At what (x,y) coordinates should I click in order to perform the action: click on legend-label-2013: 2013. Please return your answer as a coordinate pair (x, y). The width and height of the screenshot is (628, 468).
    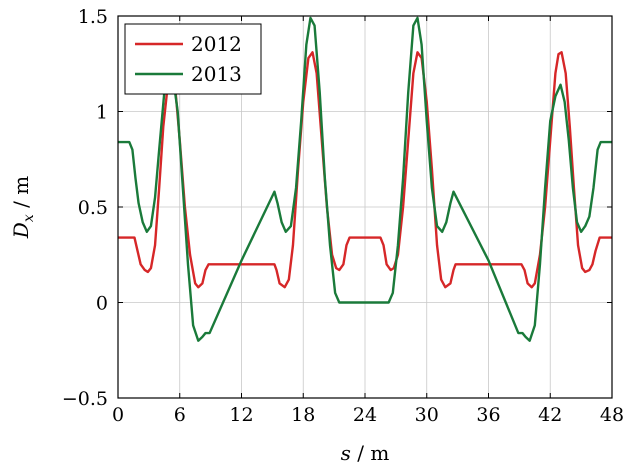
    Looking at the image, I should click on (216, 74).